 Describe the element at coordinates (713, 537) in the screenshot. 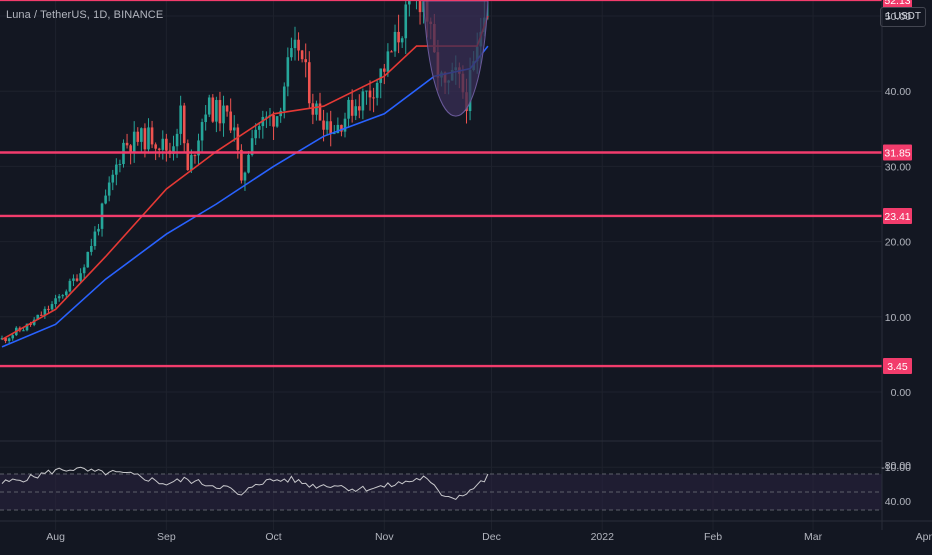

I see `x-tick-label: Feb` at that location.